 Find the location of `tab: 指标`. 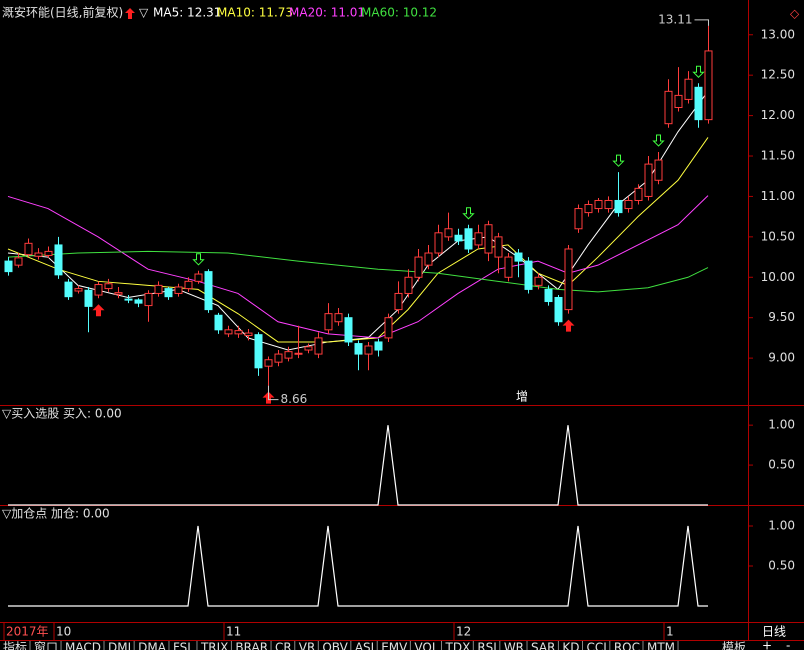

tab: 指标 is located at coordinates (15, 645).